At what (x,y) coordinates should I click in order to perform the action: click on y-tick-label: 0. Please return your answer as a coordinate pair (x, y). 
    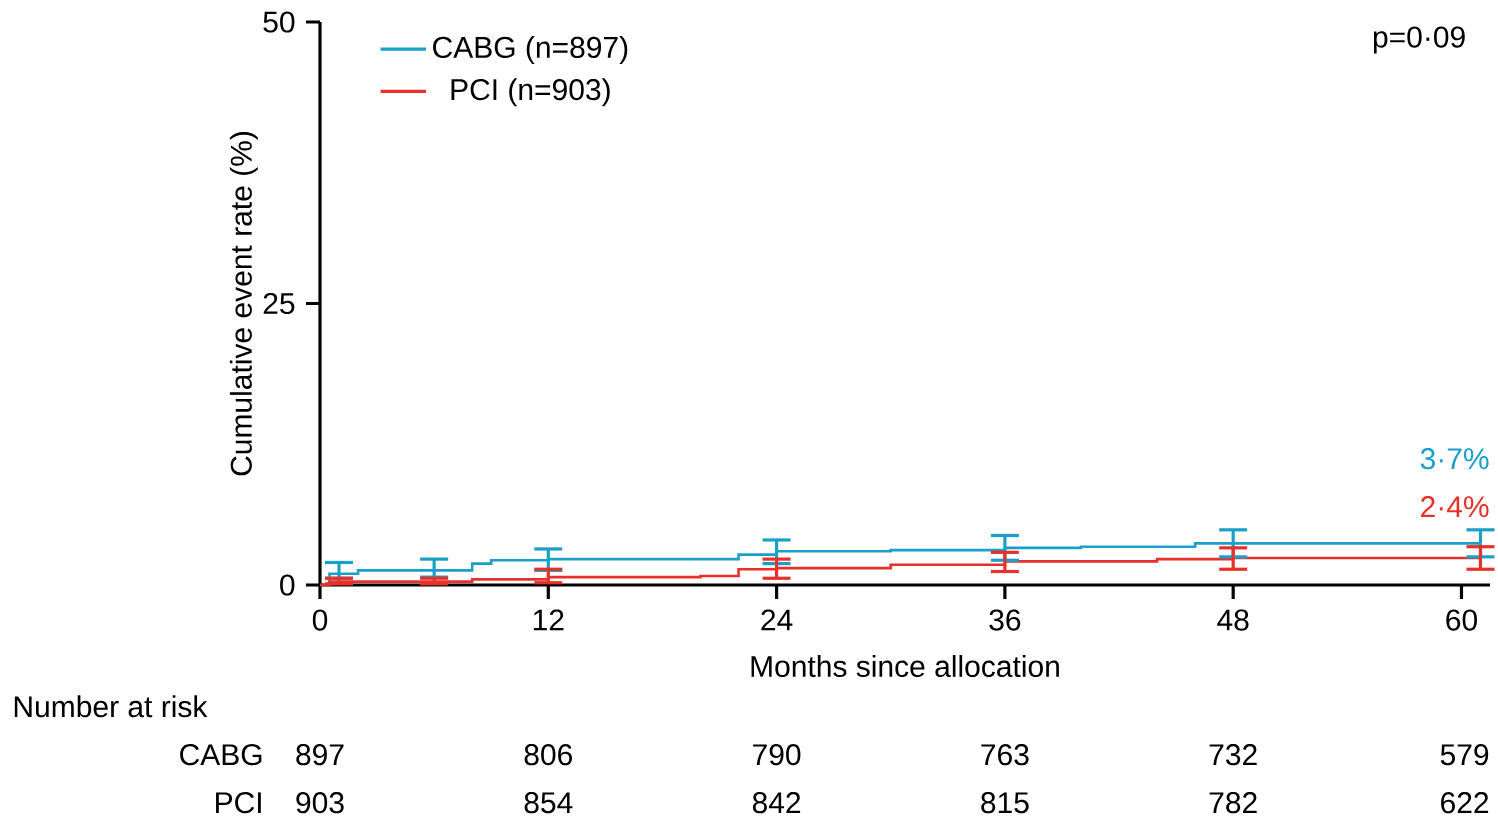
    Looking at the image, I should click on (287, 585).